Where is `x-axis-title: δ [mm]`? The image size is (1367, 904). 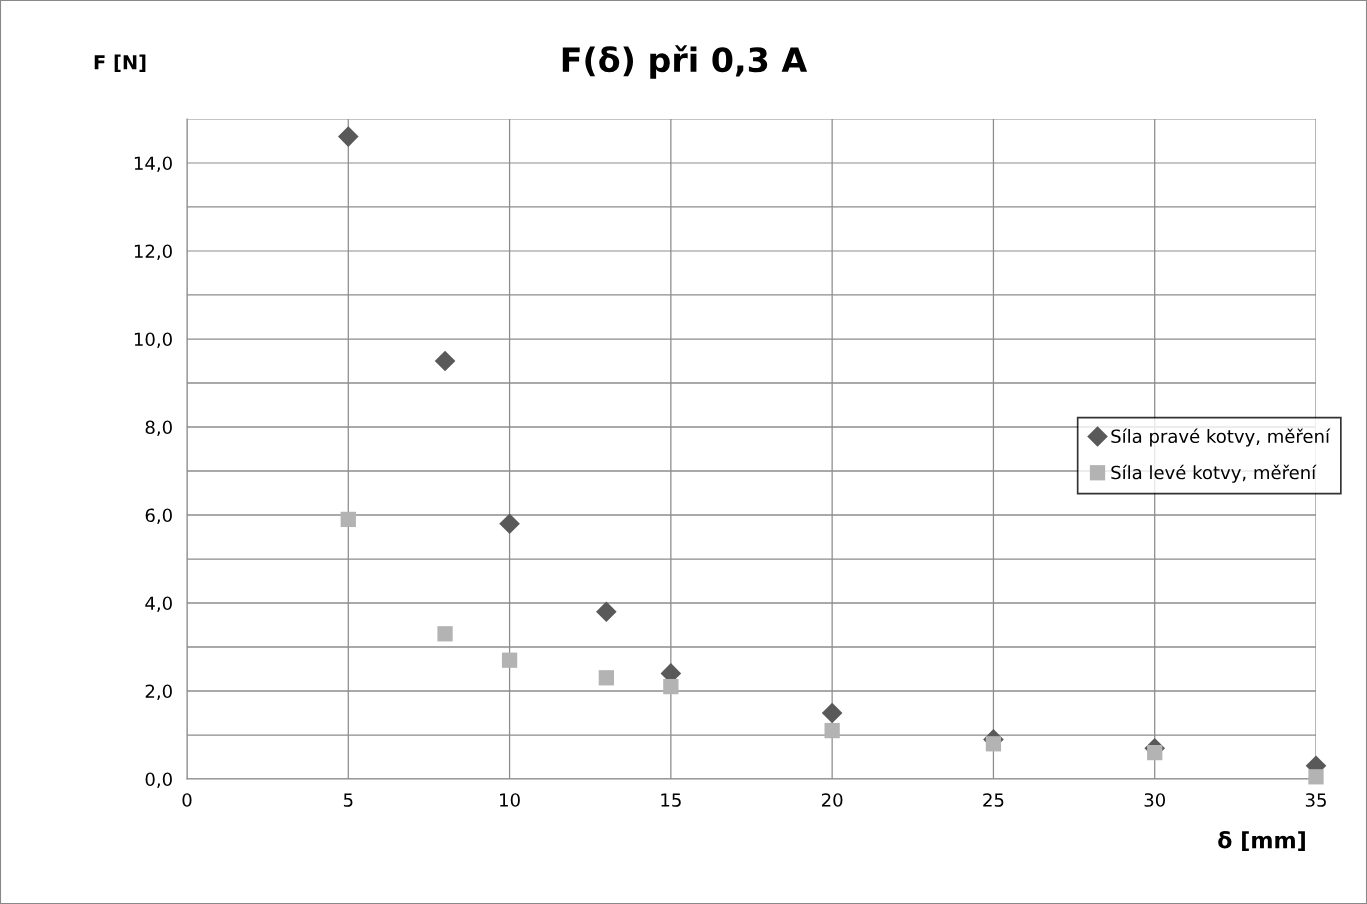
x-axis-title: δ [mm] is located at coordinates (1261, 841).